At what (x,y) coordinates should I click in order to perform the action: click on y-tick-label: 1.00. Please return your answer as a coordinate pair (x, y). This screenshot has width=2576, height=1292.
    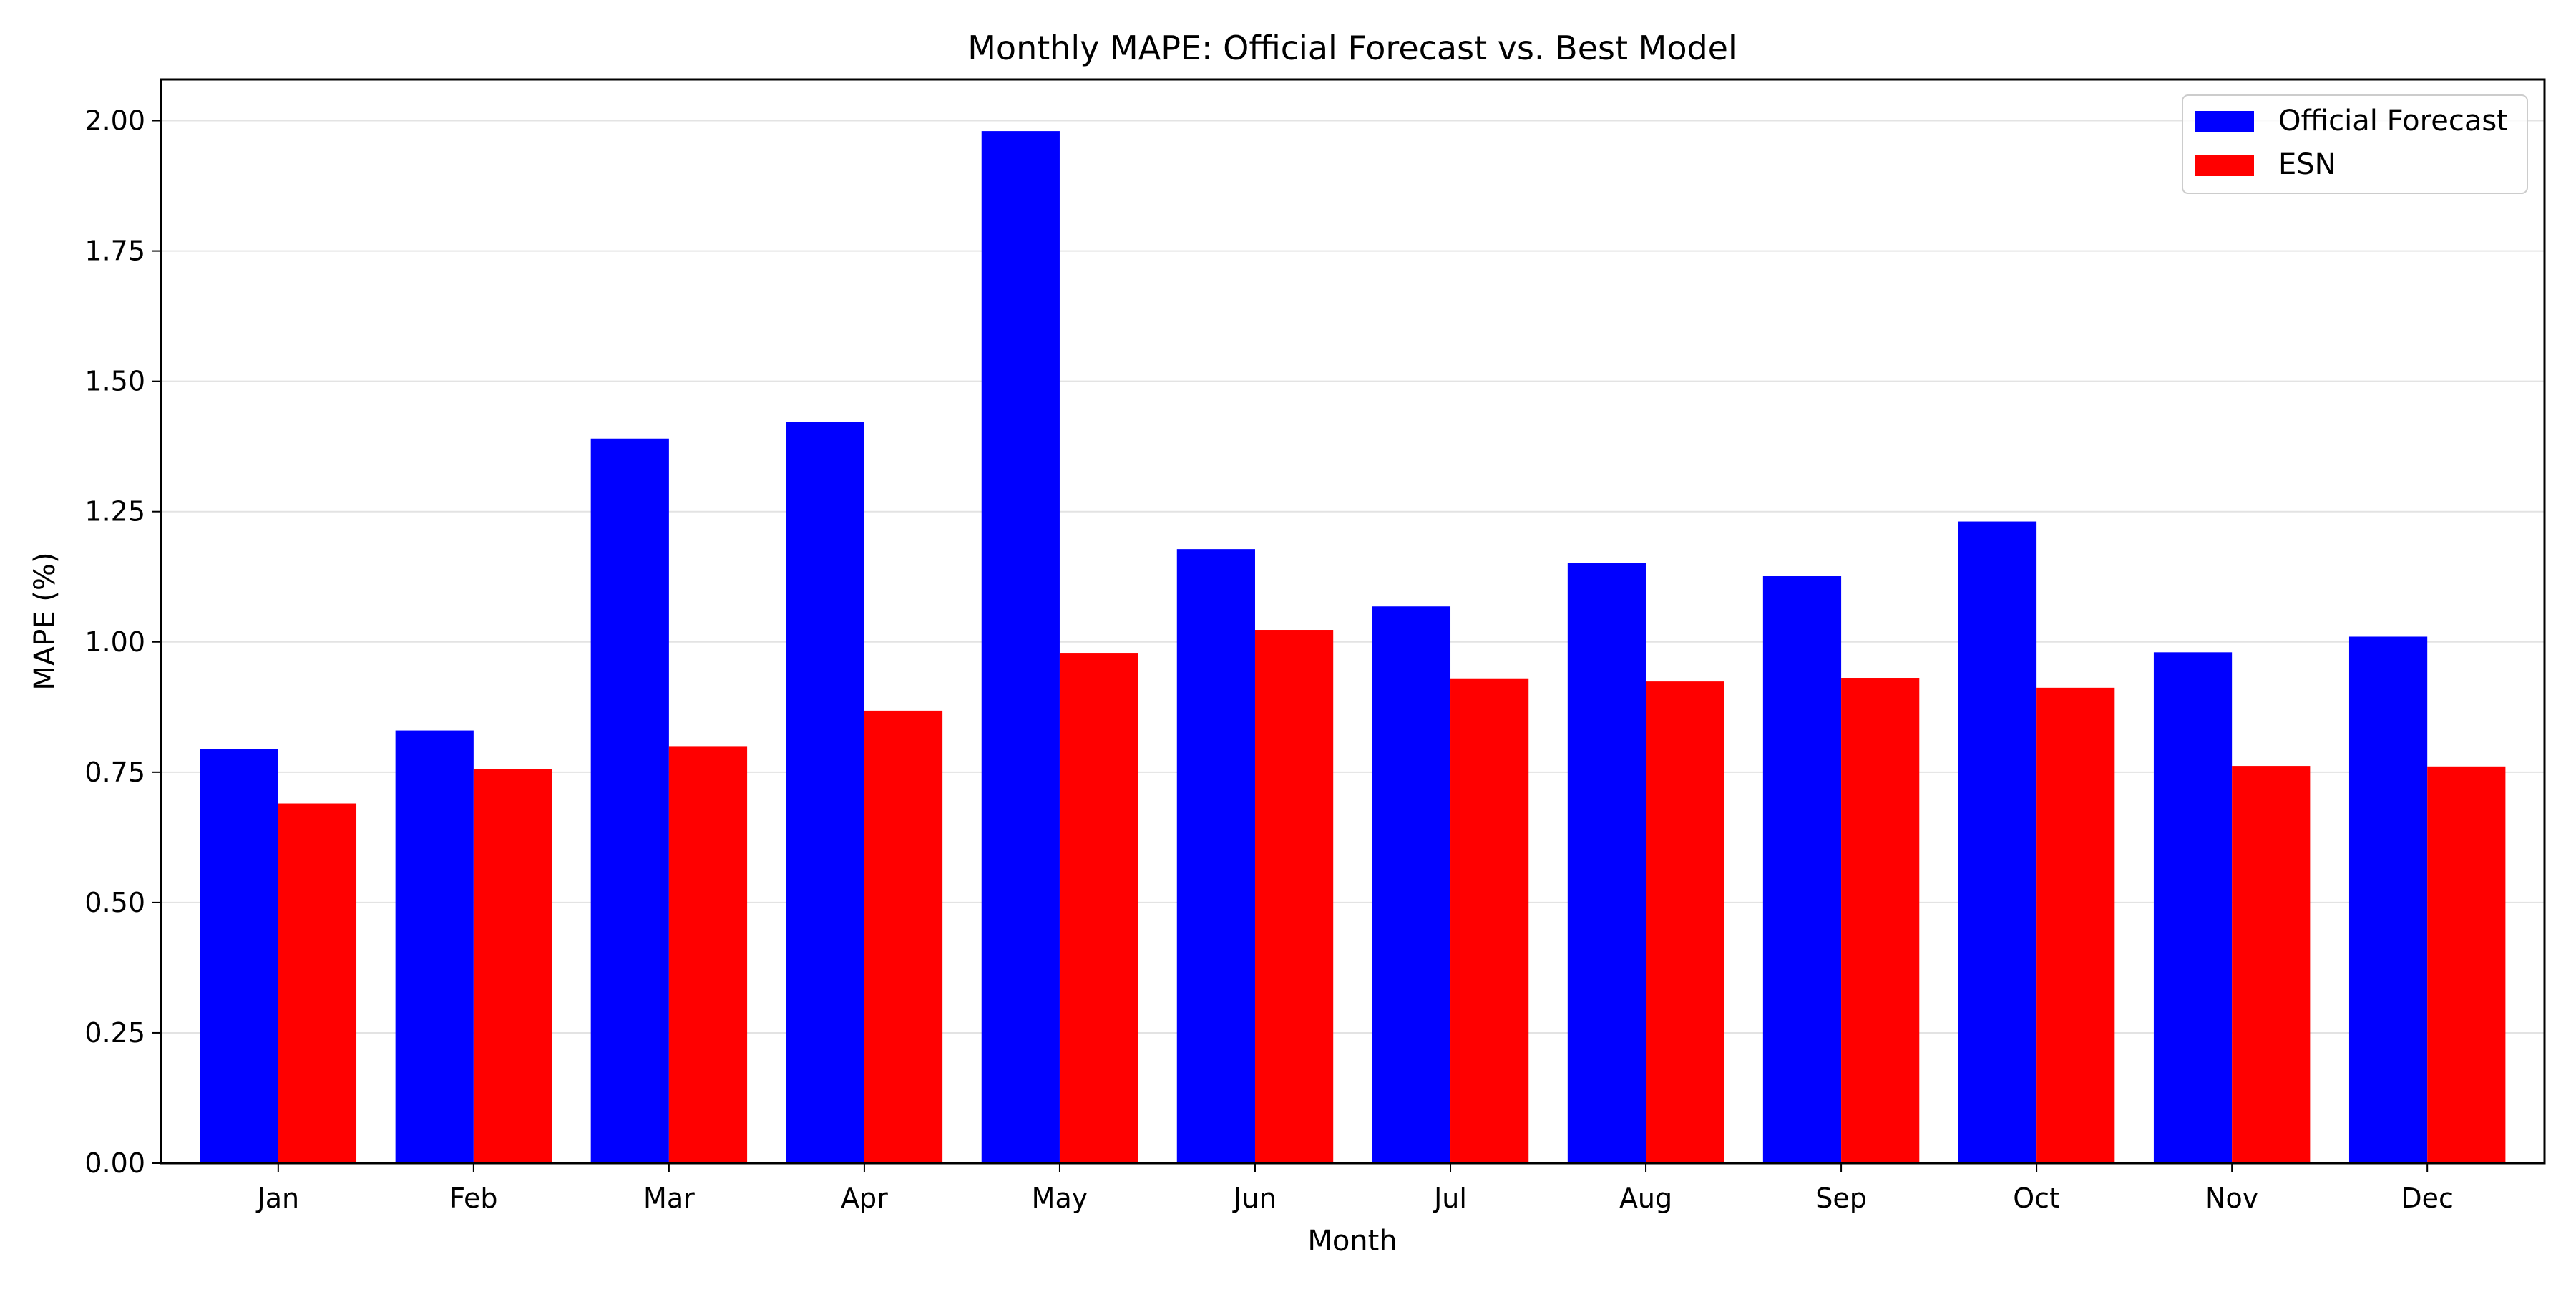
    Looking at the image, I should click on (114, 642).